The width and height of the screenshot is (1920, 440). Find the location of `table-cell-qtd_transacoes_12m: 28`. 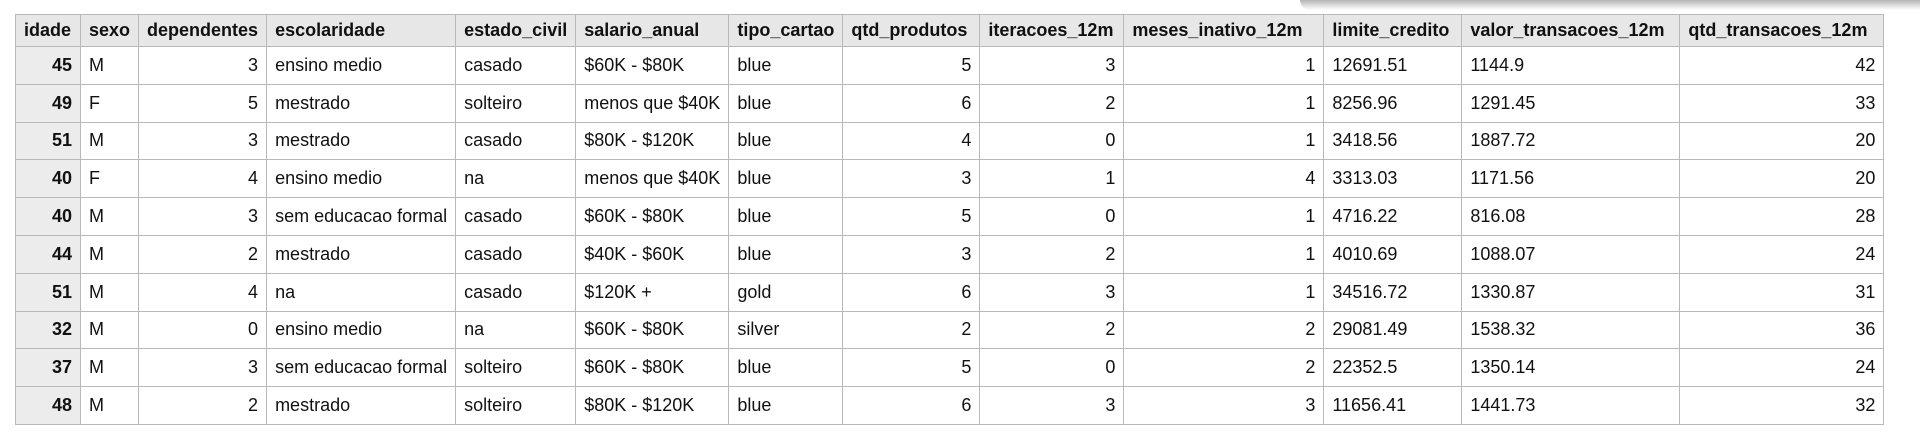

table-cell-qtd_transacoes_12m: 28 is located at coordinates (1782, 216).